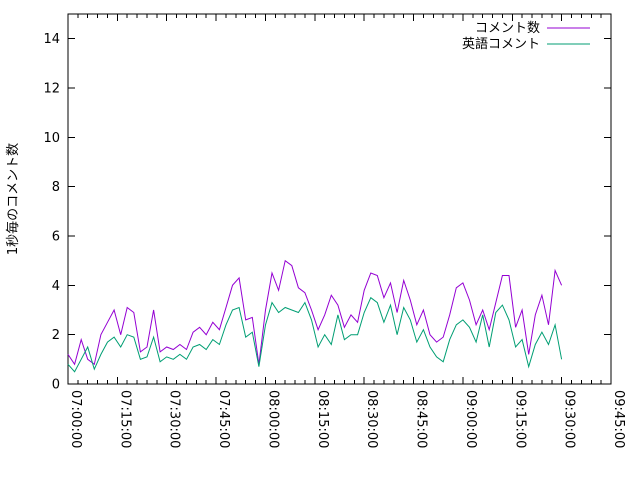 Image resolution: width=640 pixels, height=480 pixels. Describe the element at coordinates (56, 385) in the screenshot. I see `y-tick-label: 0` at that location.